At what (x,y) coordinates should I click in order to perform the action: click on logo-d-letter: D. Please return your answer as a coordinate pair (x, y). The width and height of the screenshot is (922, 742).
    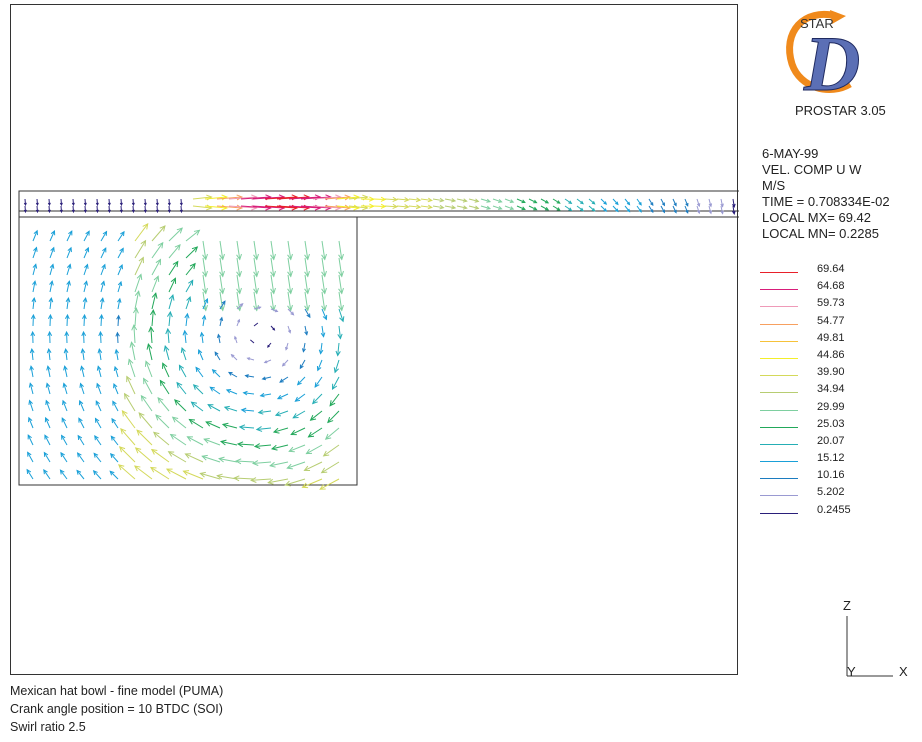
    Looking at the image, I should click on (831, 61).